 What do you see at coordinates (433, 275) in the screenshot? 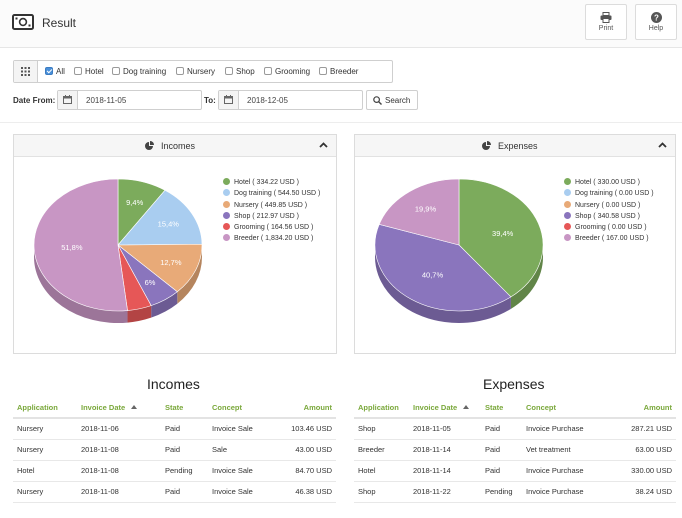
I see `pie-label-shop: 40,7%` at bounding box center [433, 275].